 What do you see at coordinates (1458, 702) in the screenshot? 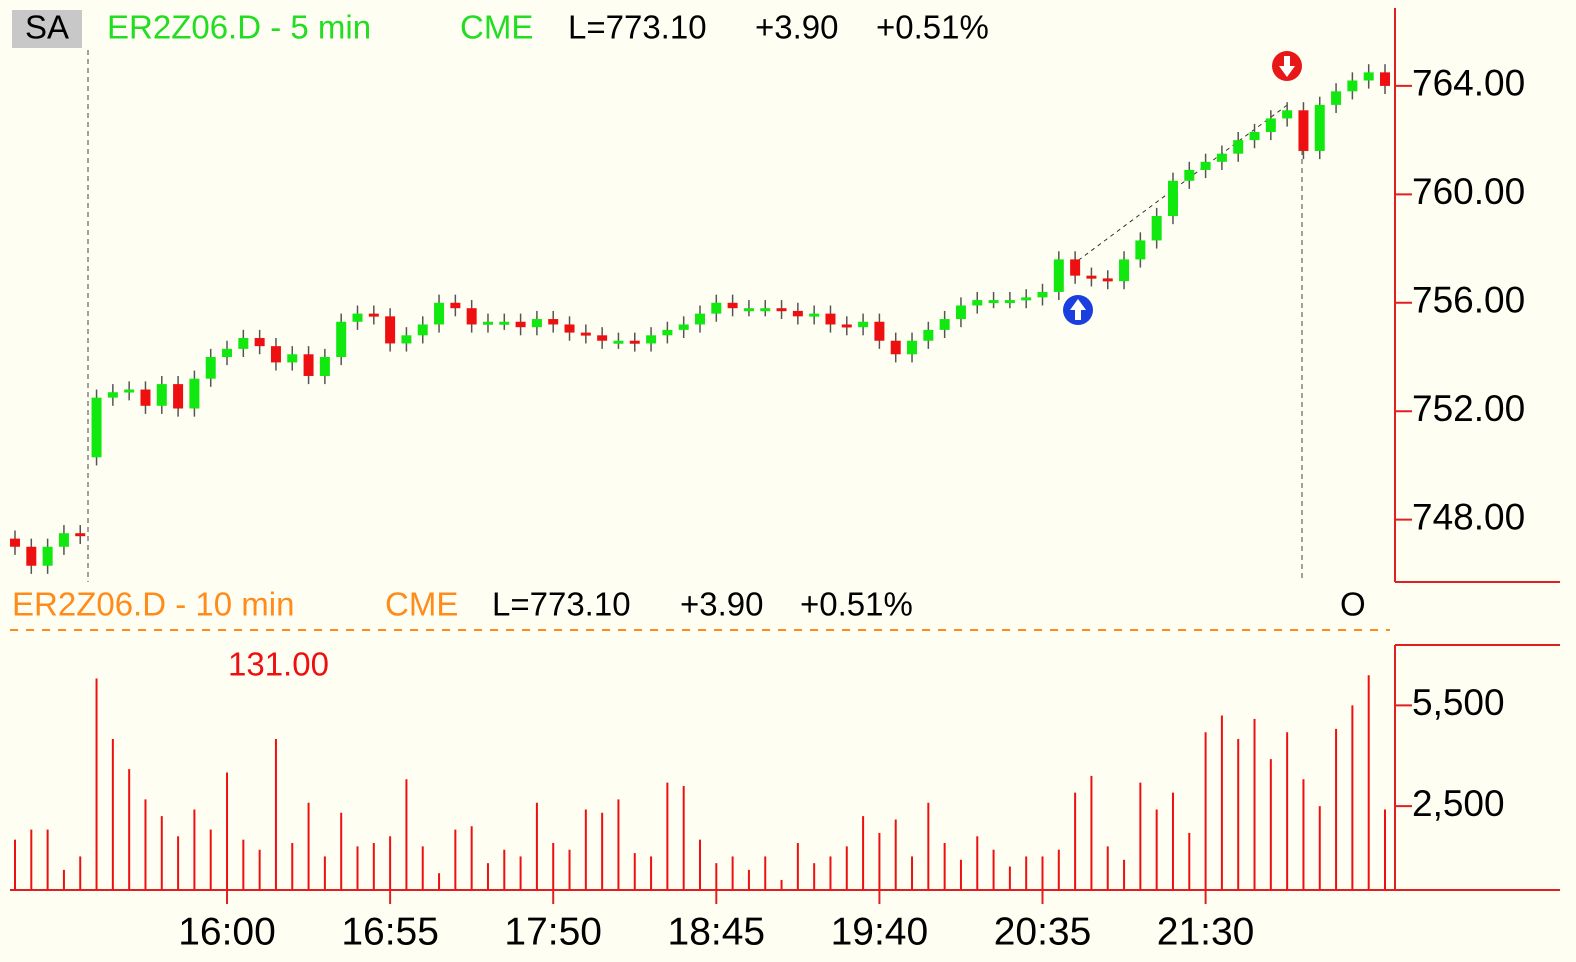
I see `y-tick-label: 5,500` at bounding box center [1458, 702].